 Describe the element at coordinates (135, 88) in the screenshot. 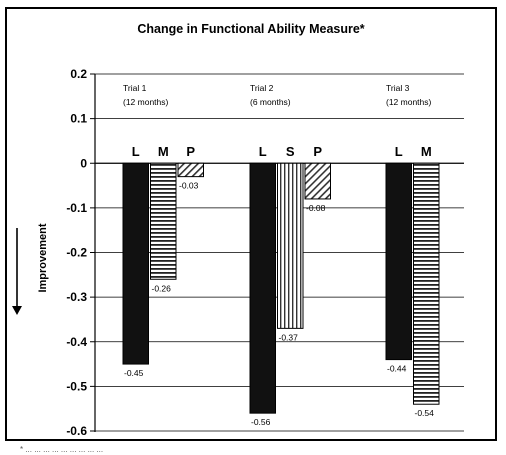

I see `group-name: Trial 1` at that location.